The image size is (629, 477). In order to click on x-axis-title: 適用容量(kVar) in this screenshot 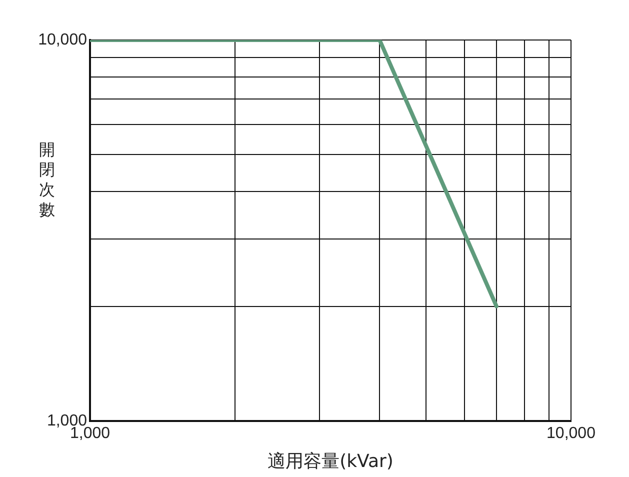, I will do `click(331, 461)`.